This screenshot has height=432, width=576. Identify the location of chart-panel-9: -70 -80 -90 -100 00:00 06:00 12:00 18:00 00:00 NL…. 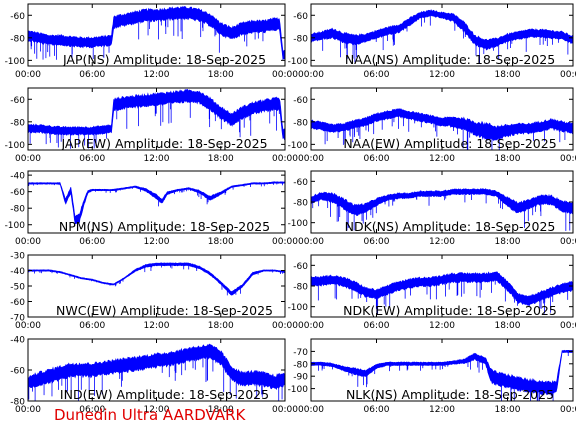
(432, 376).